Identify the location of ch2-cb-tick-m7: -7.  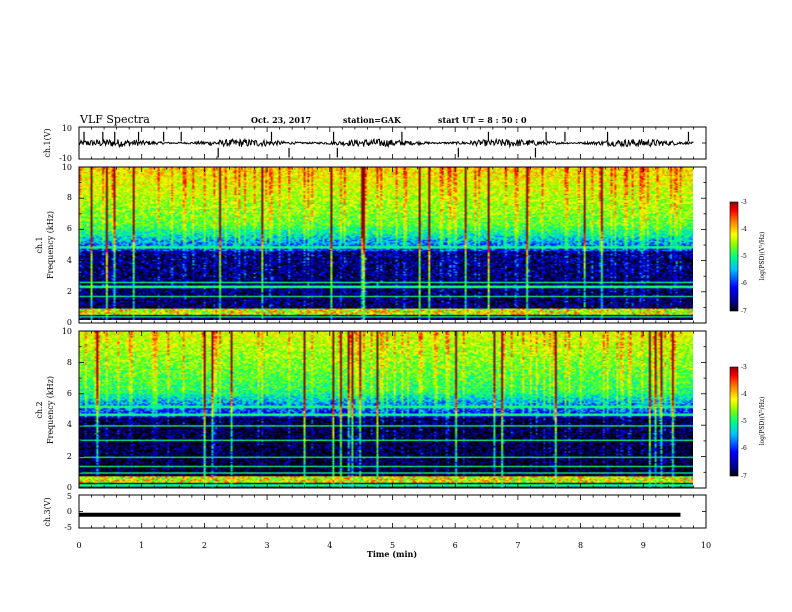
(744, 476).